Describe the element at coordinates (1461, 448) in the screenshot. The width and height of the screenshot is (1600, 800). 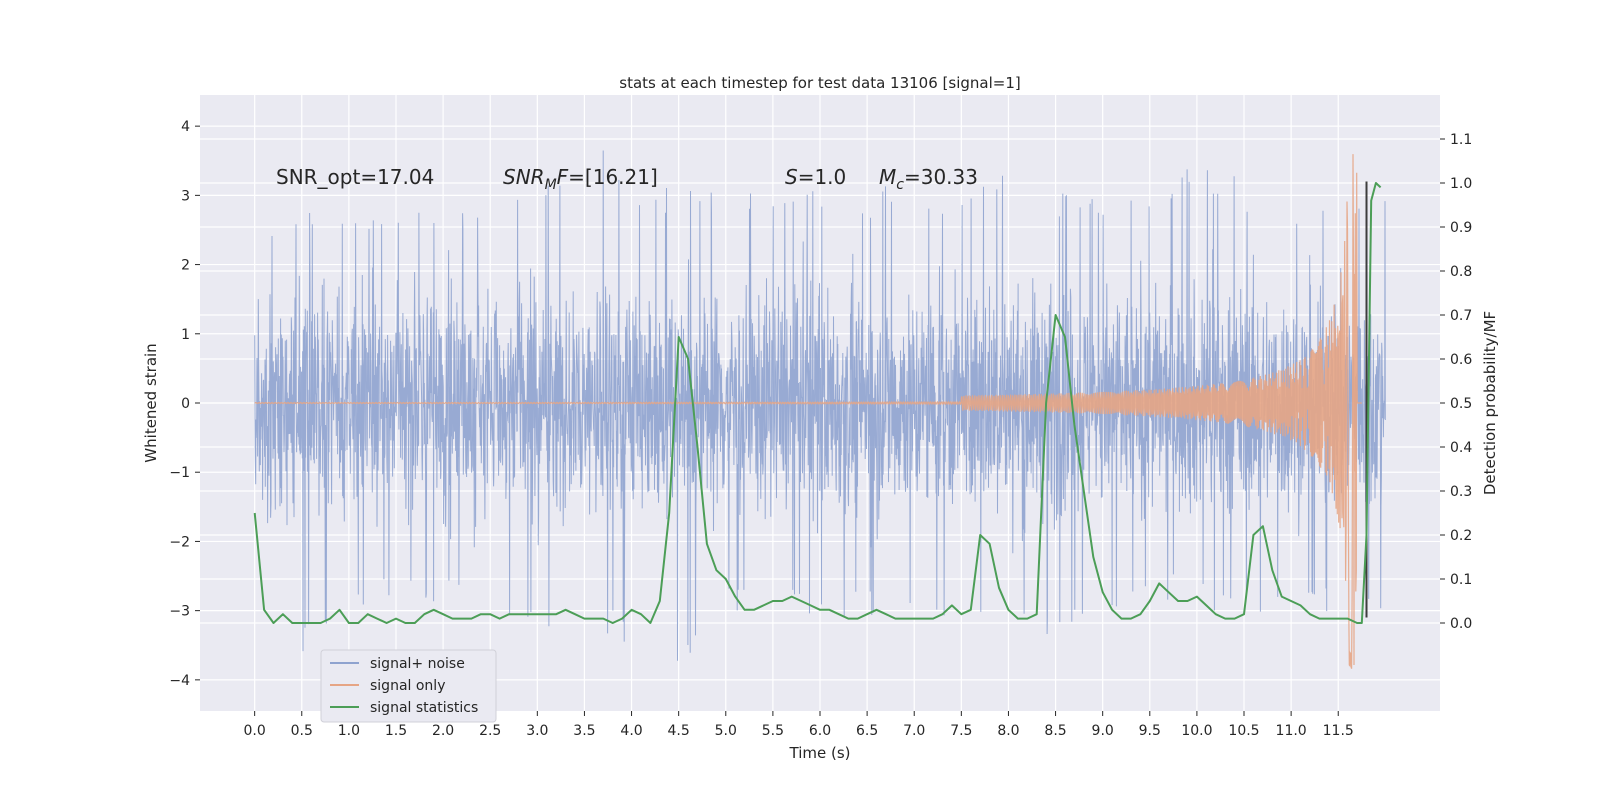
I see `y-right-tick-label: 0.4` at that location.